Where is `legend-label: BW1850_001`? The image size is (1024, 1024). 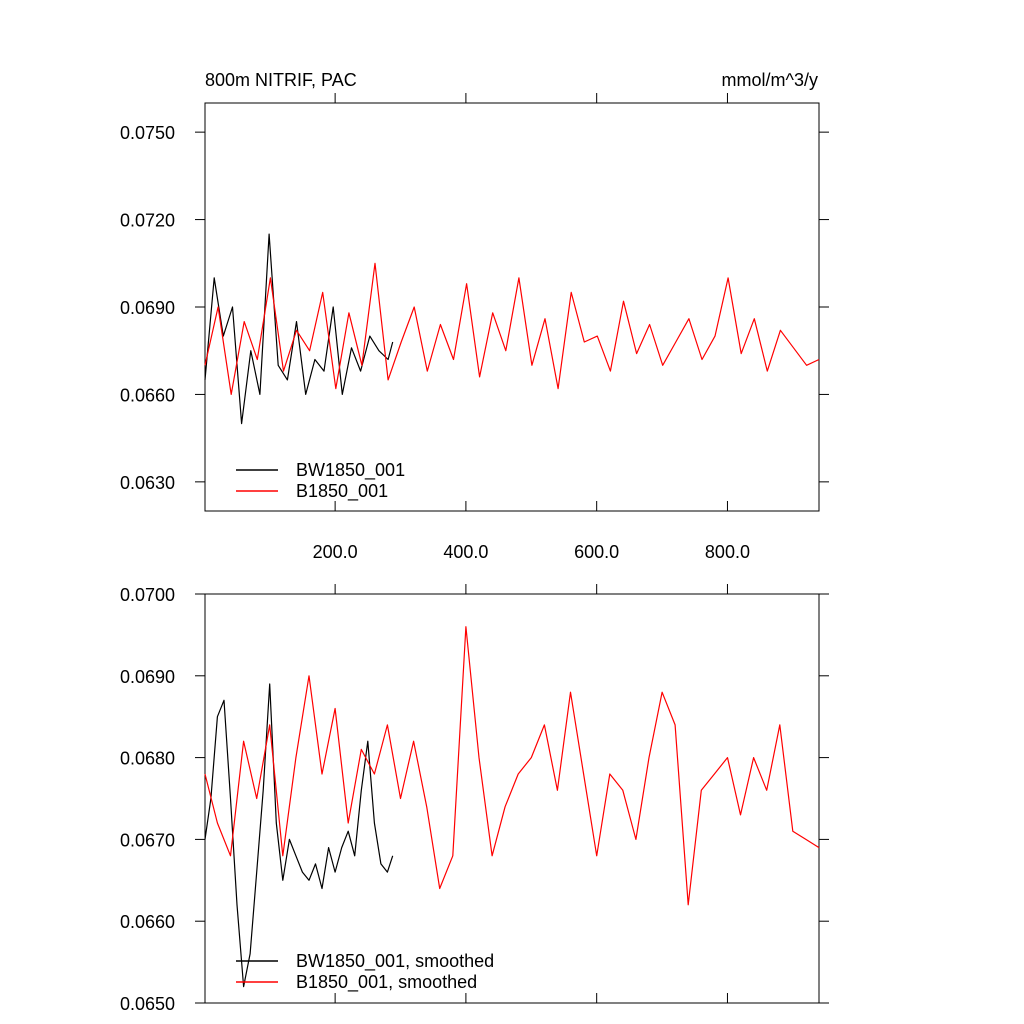
legend-label: BW1850_001 is located at coordinates (350, 470).